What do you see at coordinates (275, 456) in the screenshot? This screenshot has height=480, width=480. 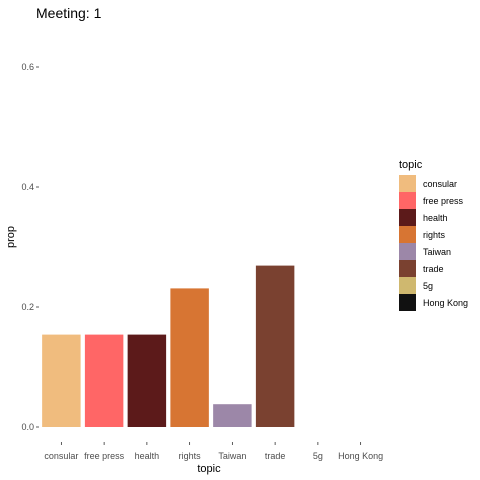 I see `x-tick-label: trade` at bounding box center [275, 456].